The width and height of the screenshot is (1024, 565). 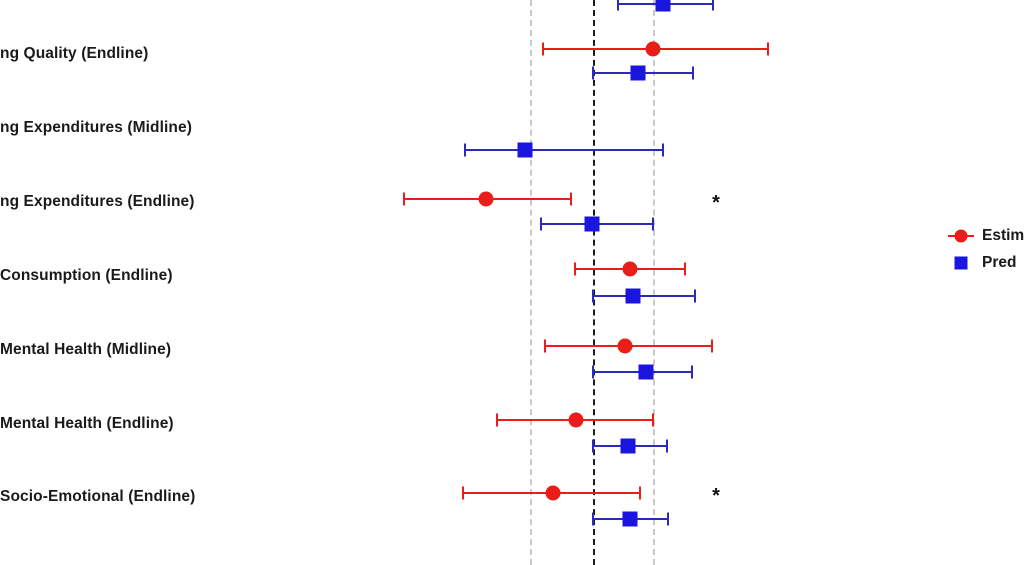 I want to click on legend-label: Pred, so click(x=999, y=262).